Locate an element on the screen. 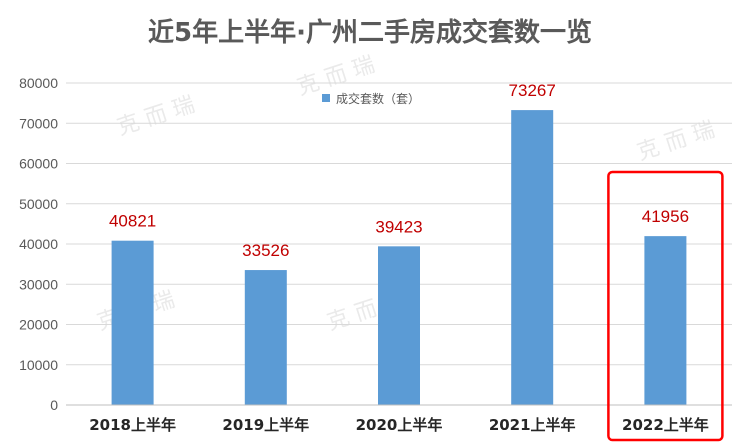  data-label: 73267 is located at coordinates (532, 90).